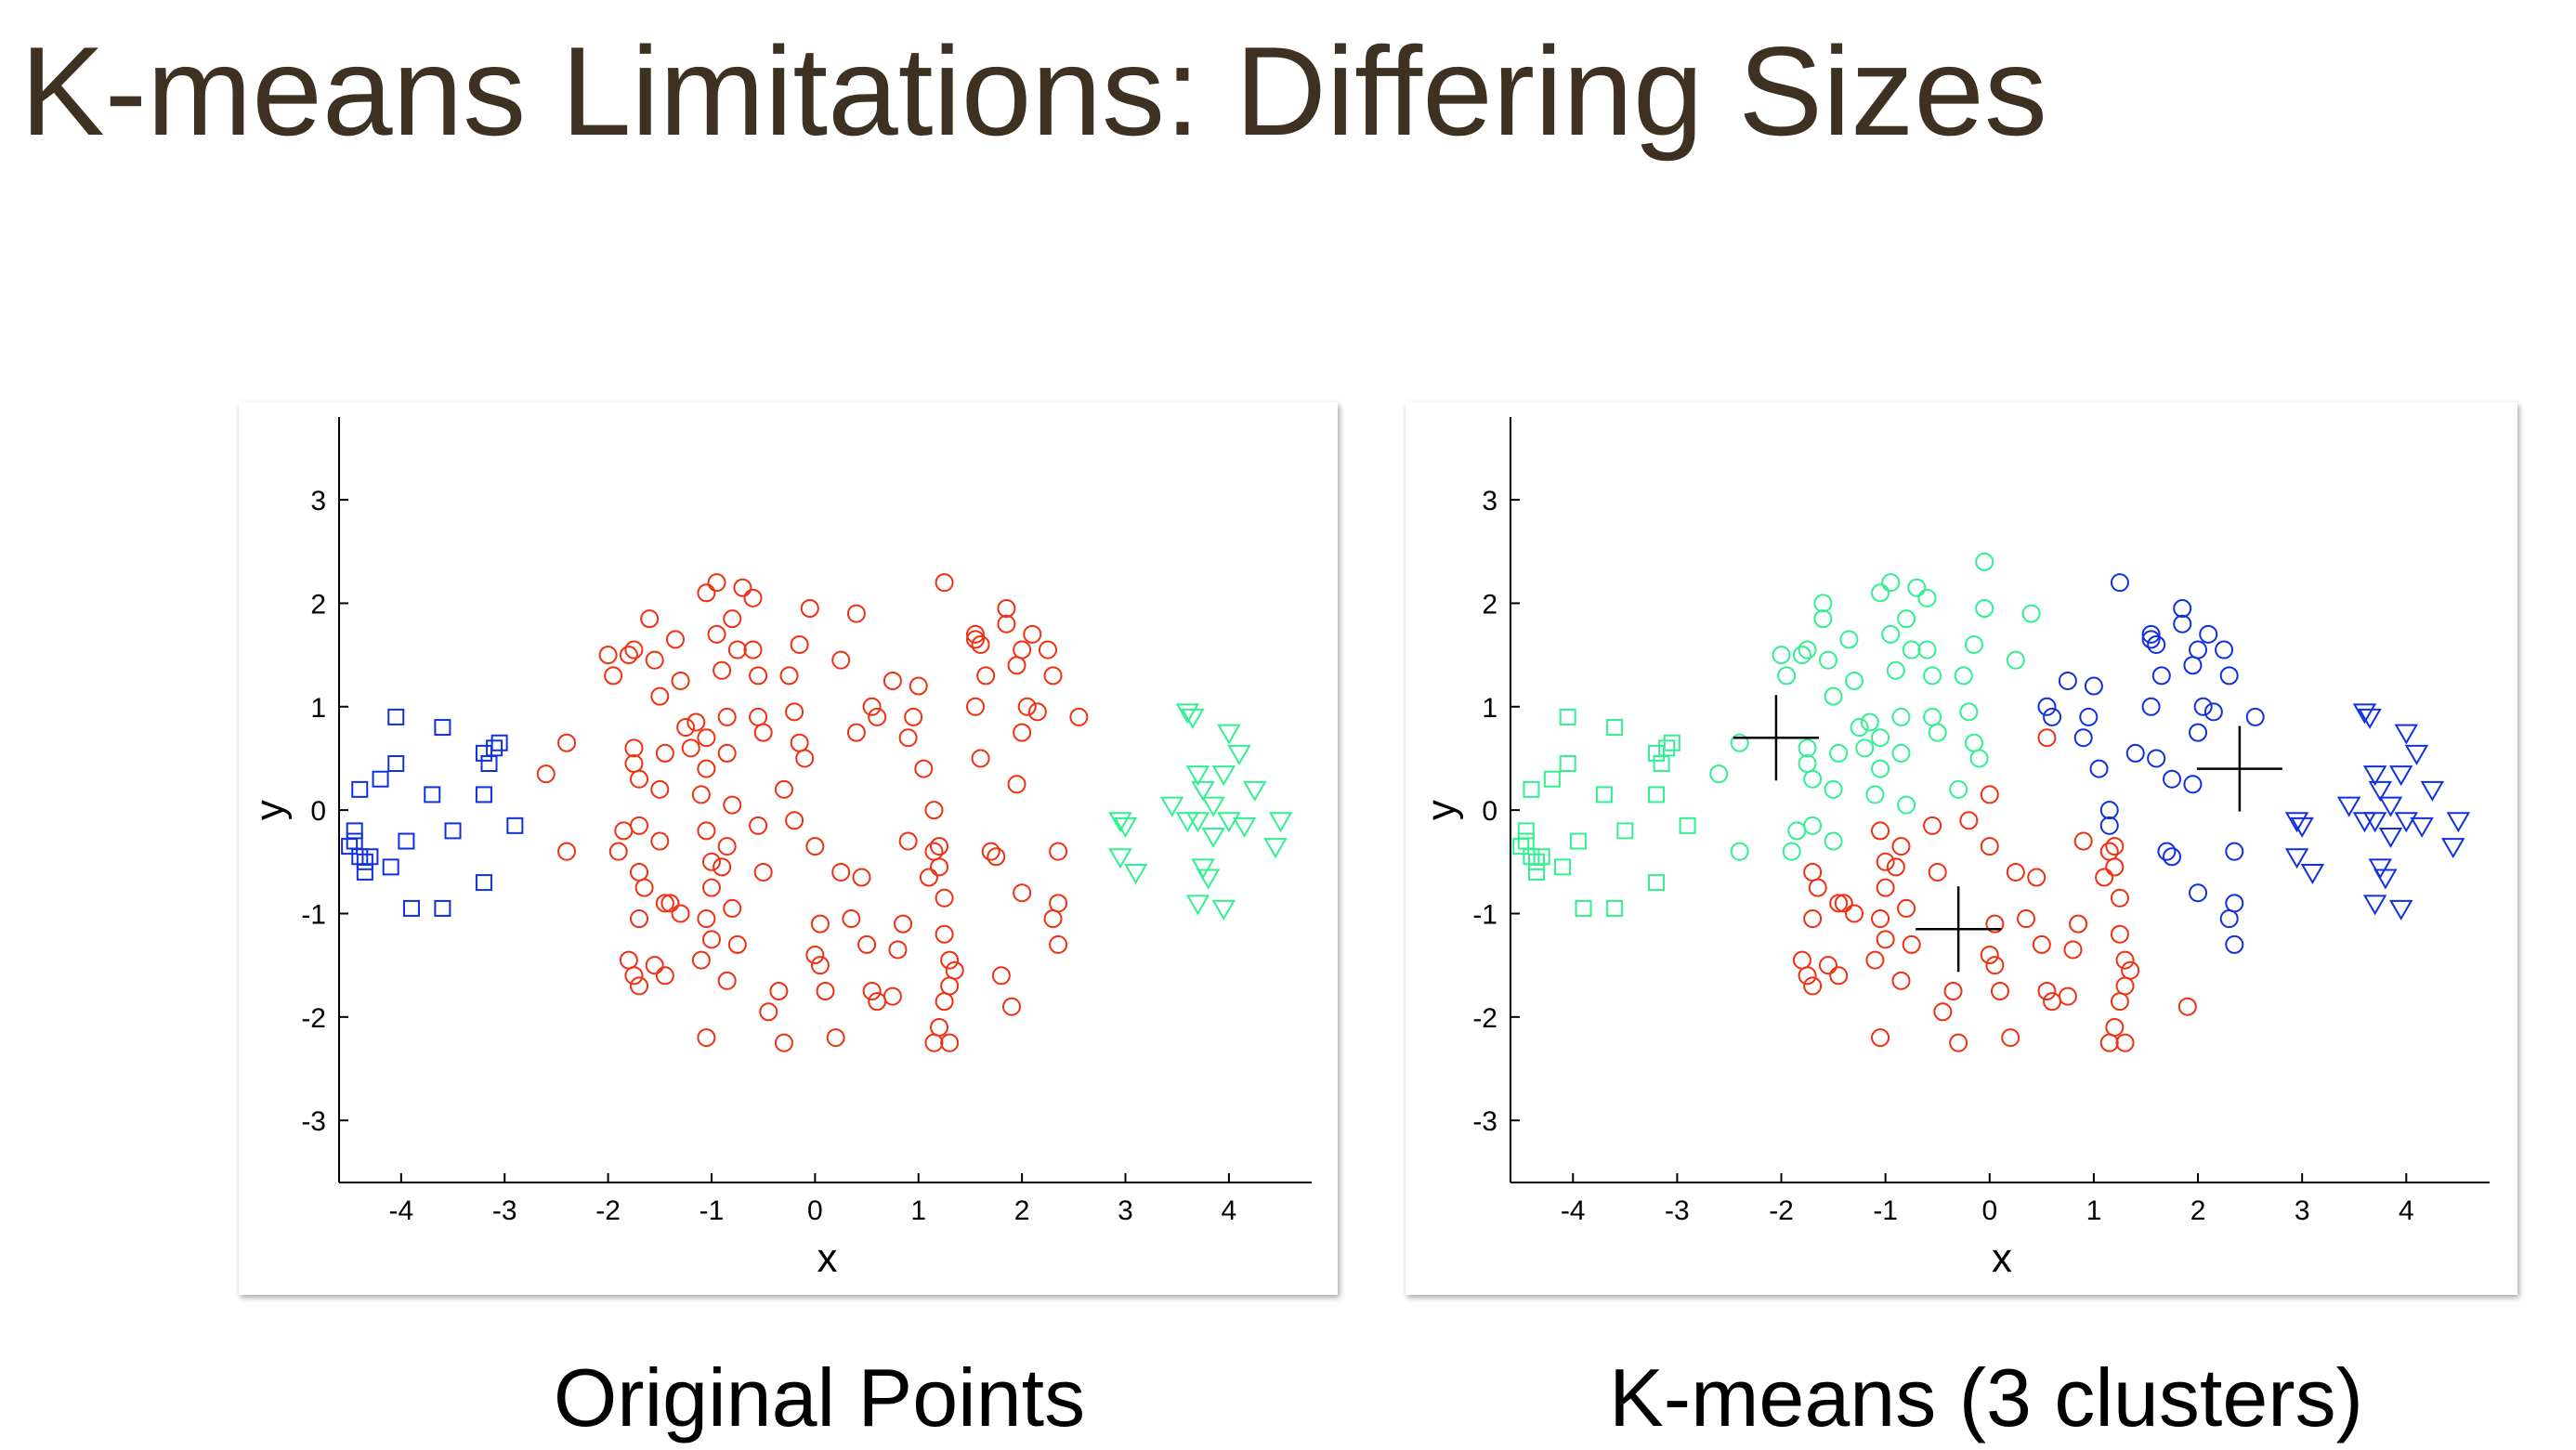 The width and height of the screenshot is (2576, 1450). I want to click on y-tick-label: -1, so click(313, 914).